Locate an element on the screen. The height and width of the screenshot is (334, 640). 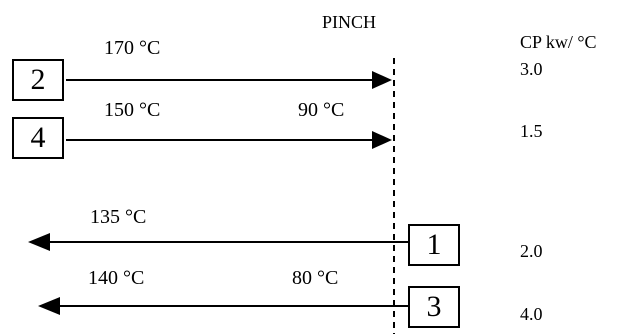
stream-3-cp: 4.0 is located at coordinates (531, 314).